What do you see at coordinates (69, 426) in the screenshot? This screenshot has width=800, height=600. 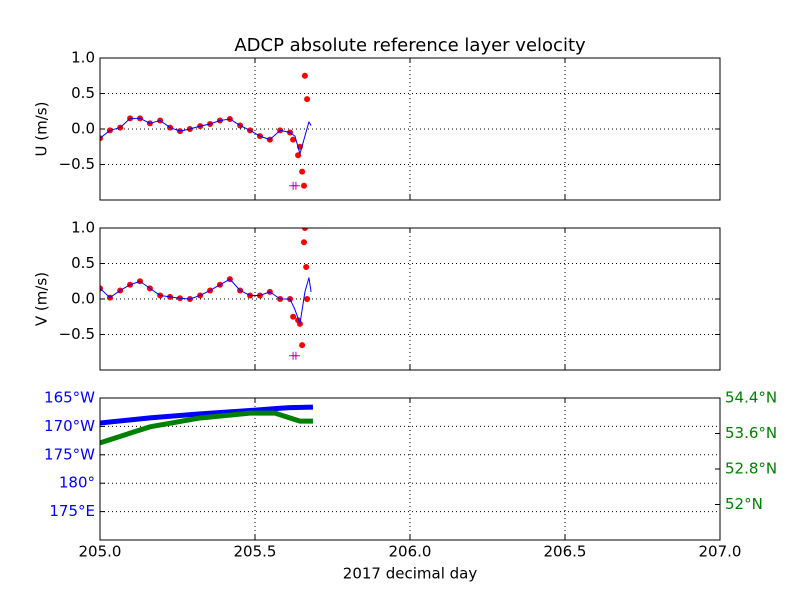 I see `y-tick-label: 170°W` at bounding box center [69, 426].